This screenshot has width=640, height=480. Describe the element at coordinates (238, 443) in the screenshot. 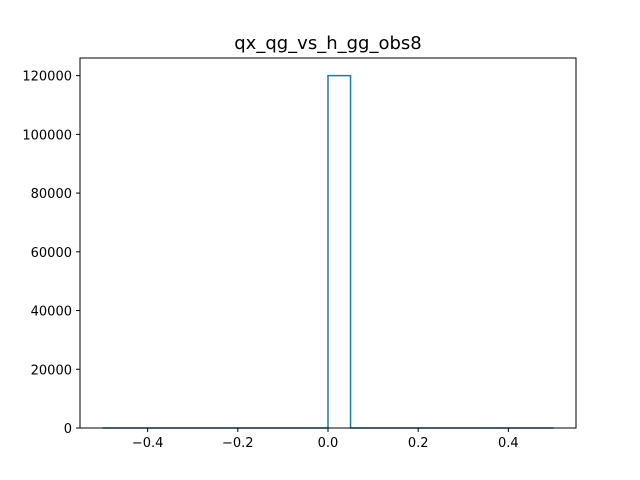

I see `x-tick-label: −0.2` at that location.